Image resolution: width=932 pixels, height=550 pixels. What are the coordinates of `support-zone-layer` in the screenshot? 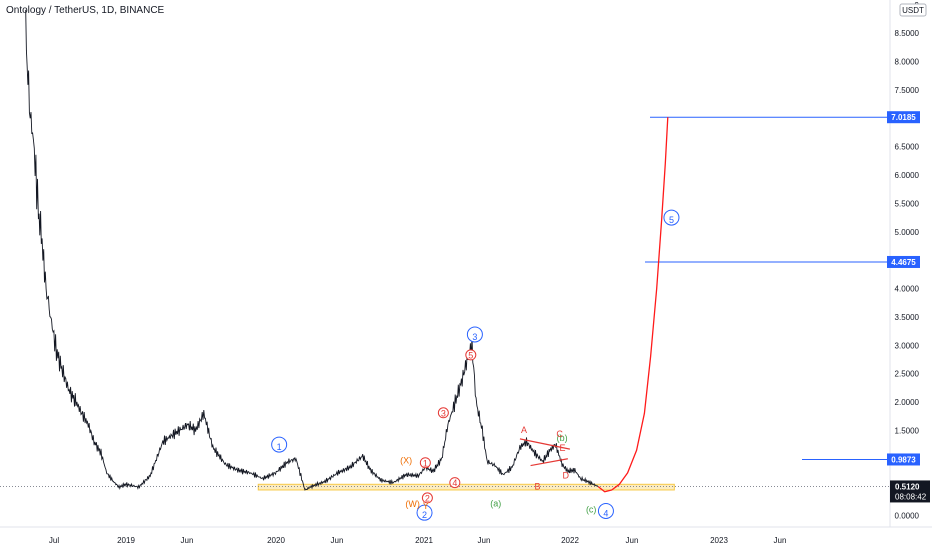 It's located at (466, 487).